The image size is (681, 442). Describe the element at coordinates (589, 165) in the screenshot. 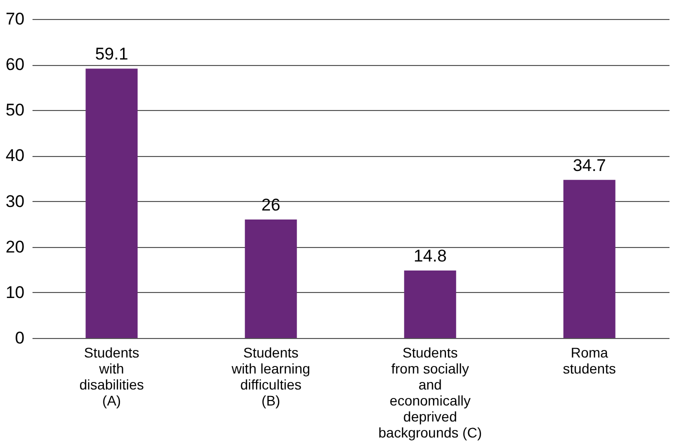

I see `data-label: 34.7` at that location.